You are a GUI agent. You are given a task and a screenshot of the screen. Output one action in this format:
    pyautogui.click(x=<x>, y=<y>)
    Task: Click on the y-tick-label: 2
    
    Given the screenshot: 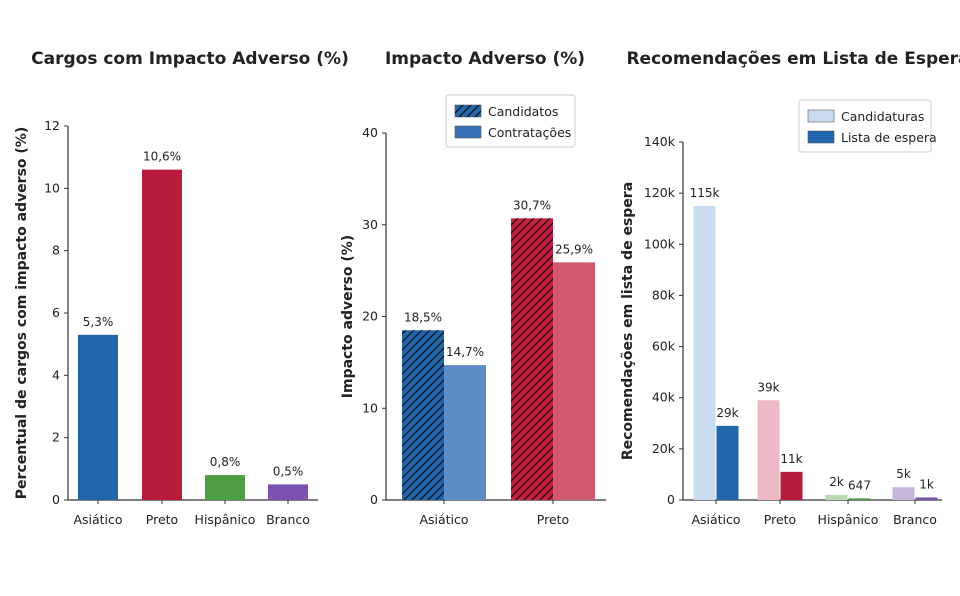 What is the action you would take?
    pyautogui.click(x=56, y=437)
    